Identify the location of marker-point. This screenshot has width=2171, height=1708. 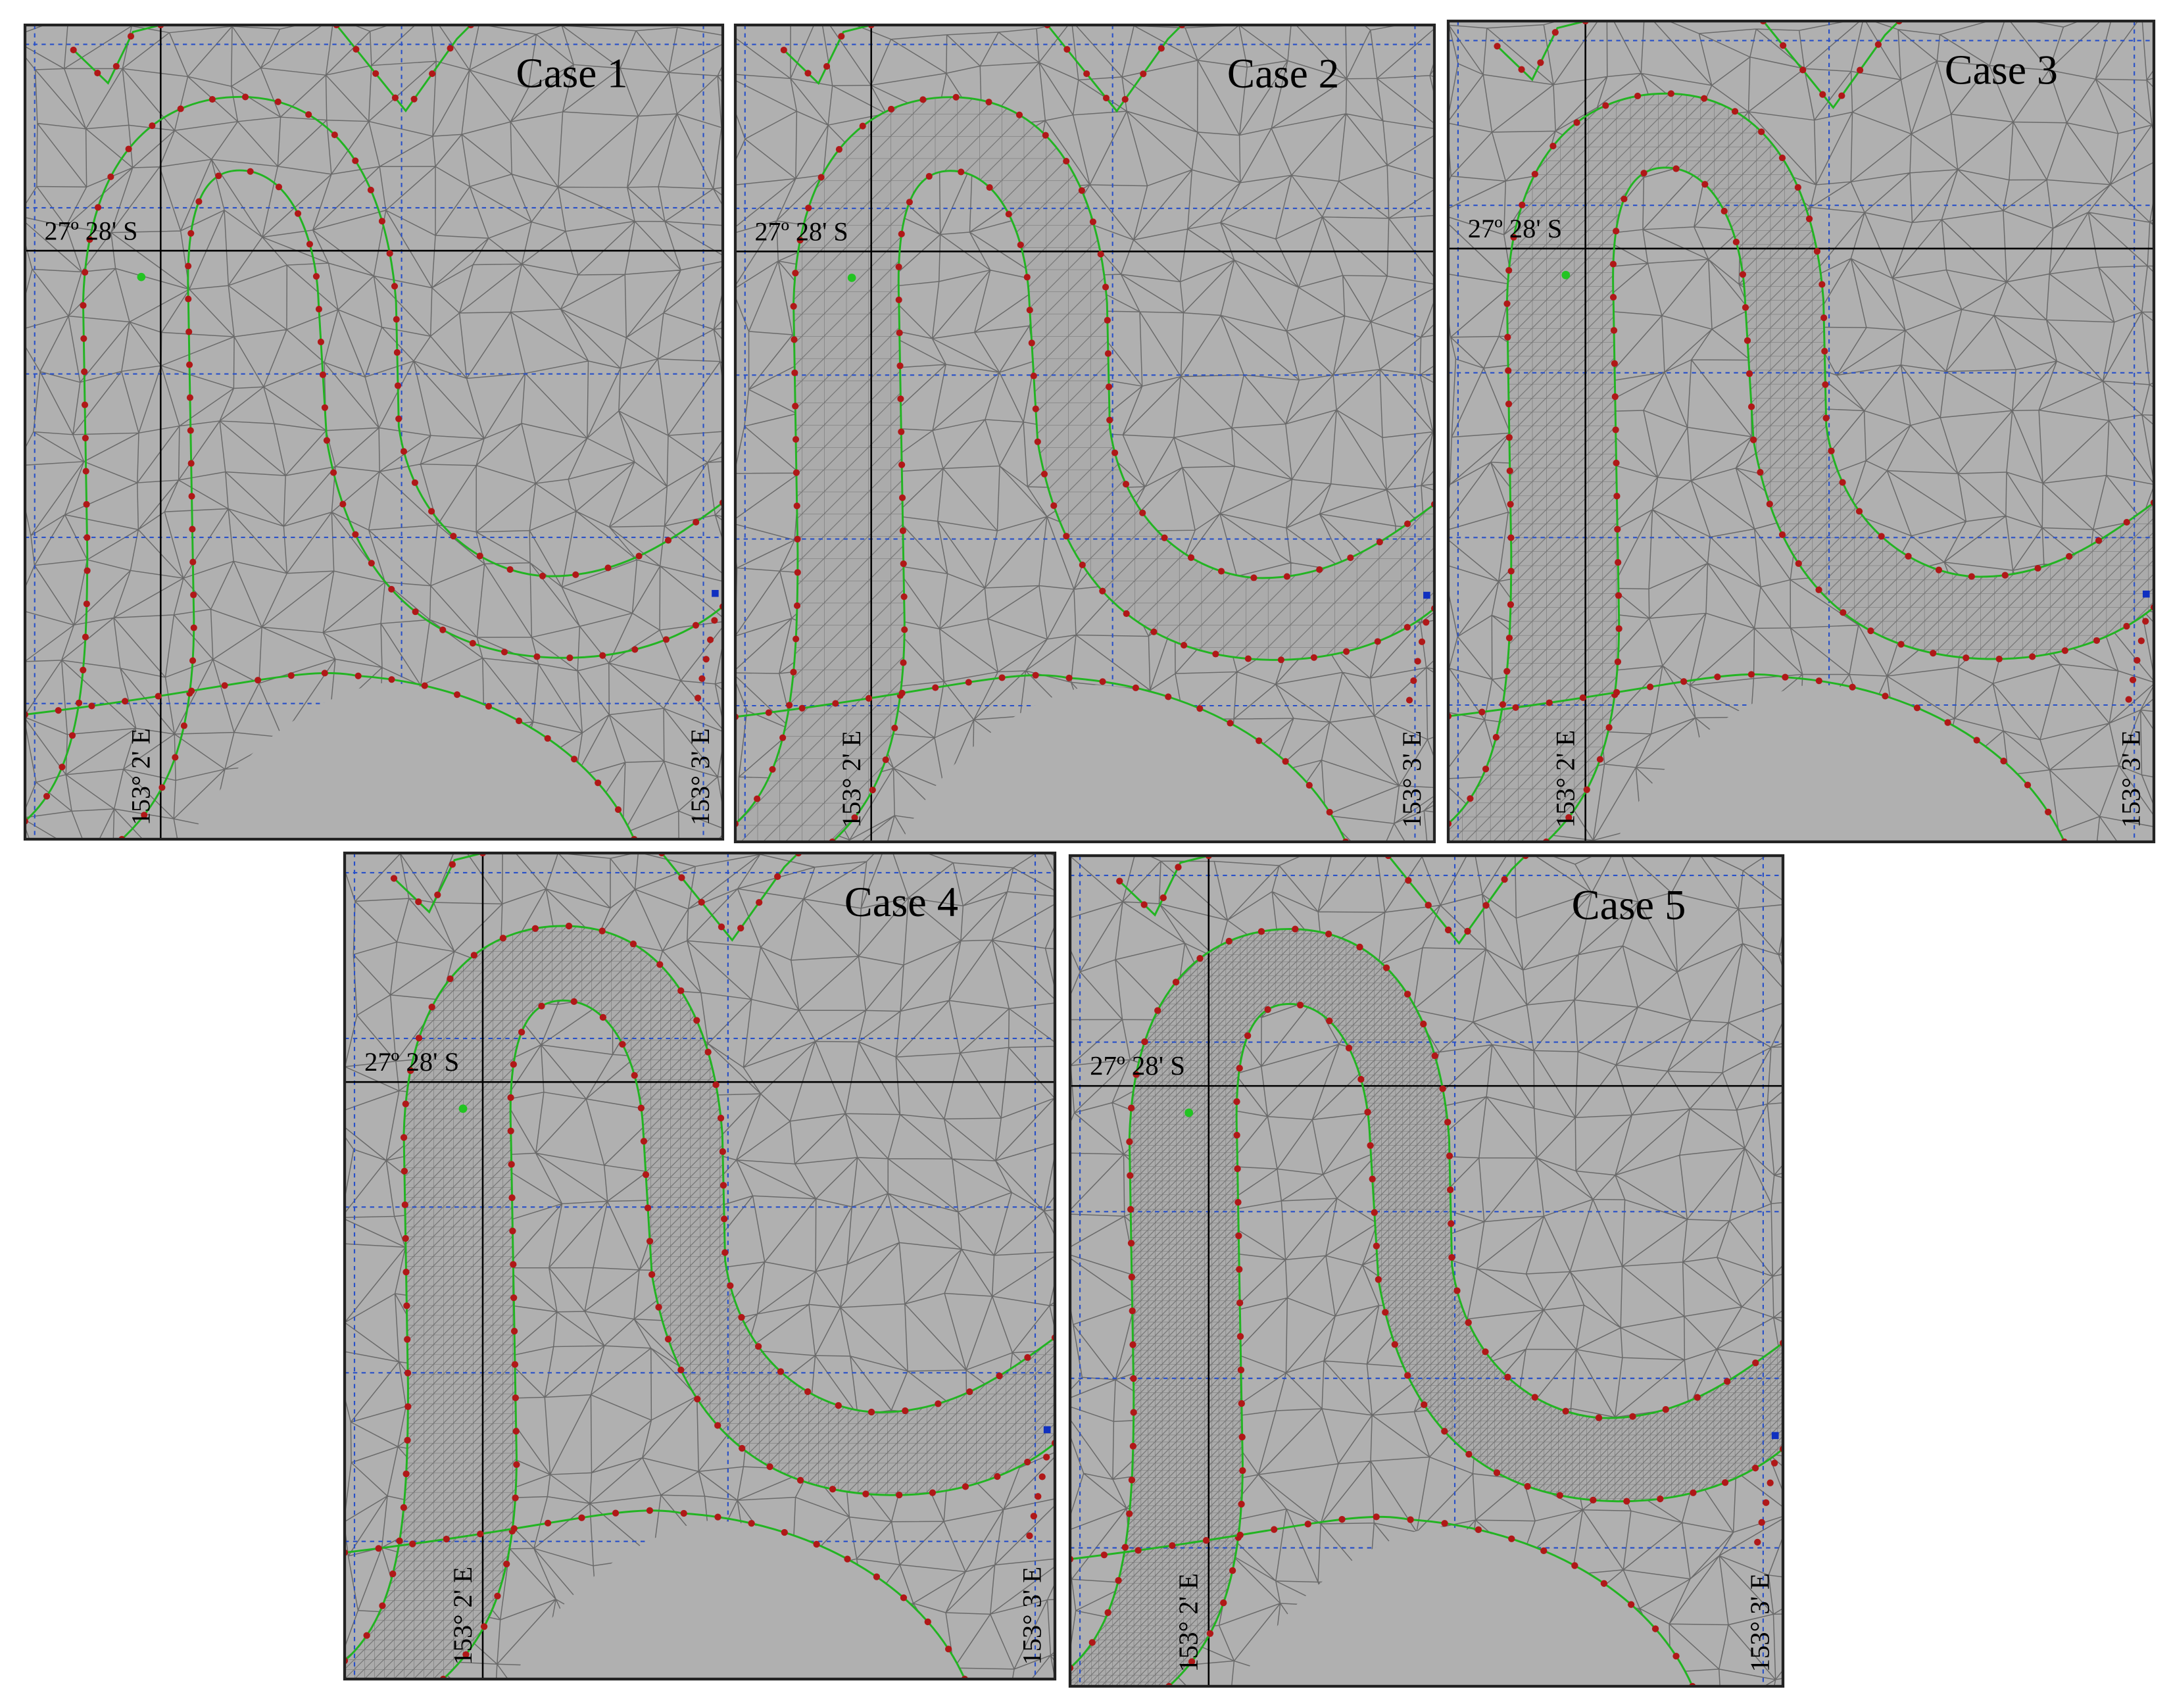
(141, 276).